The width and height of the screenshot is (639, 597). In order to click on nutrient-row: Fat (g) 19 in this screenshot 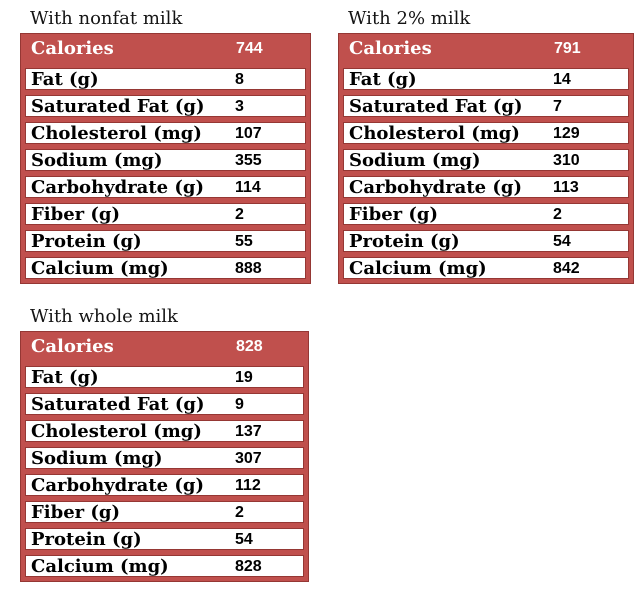, I will do `click(164, 377)`.